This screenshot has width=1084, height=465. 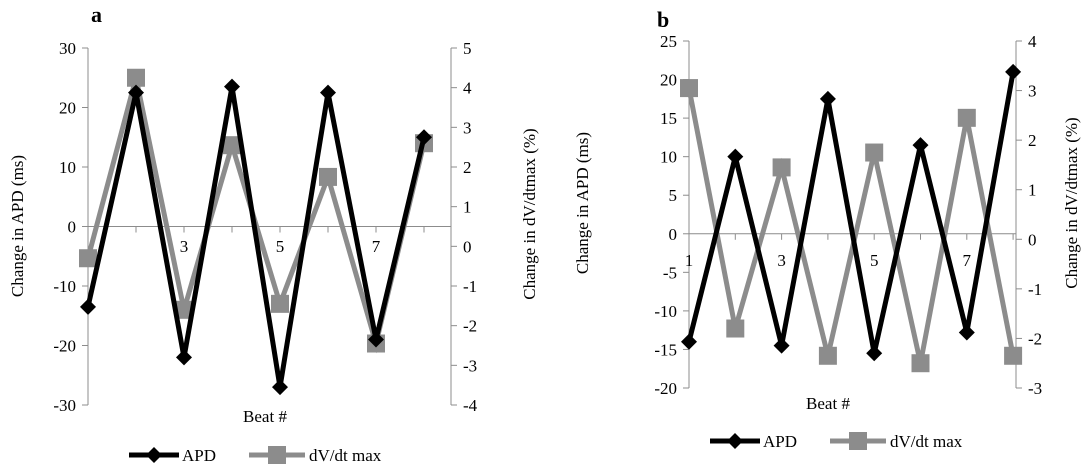 What do you see at coordinates (96, 14) in the screenshot?
I see `panel-label: a` at bounding box center [96, 14].